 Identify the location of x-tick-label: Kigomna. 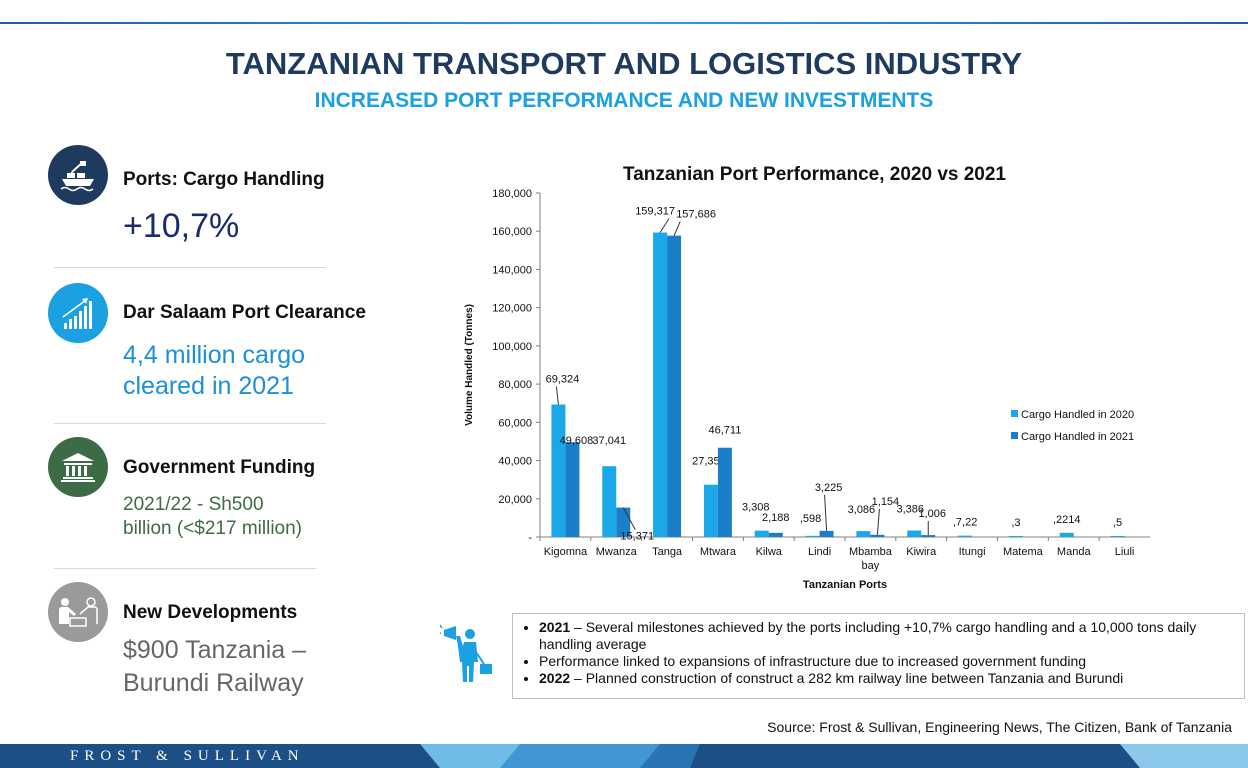
(566, 552).